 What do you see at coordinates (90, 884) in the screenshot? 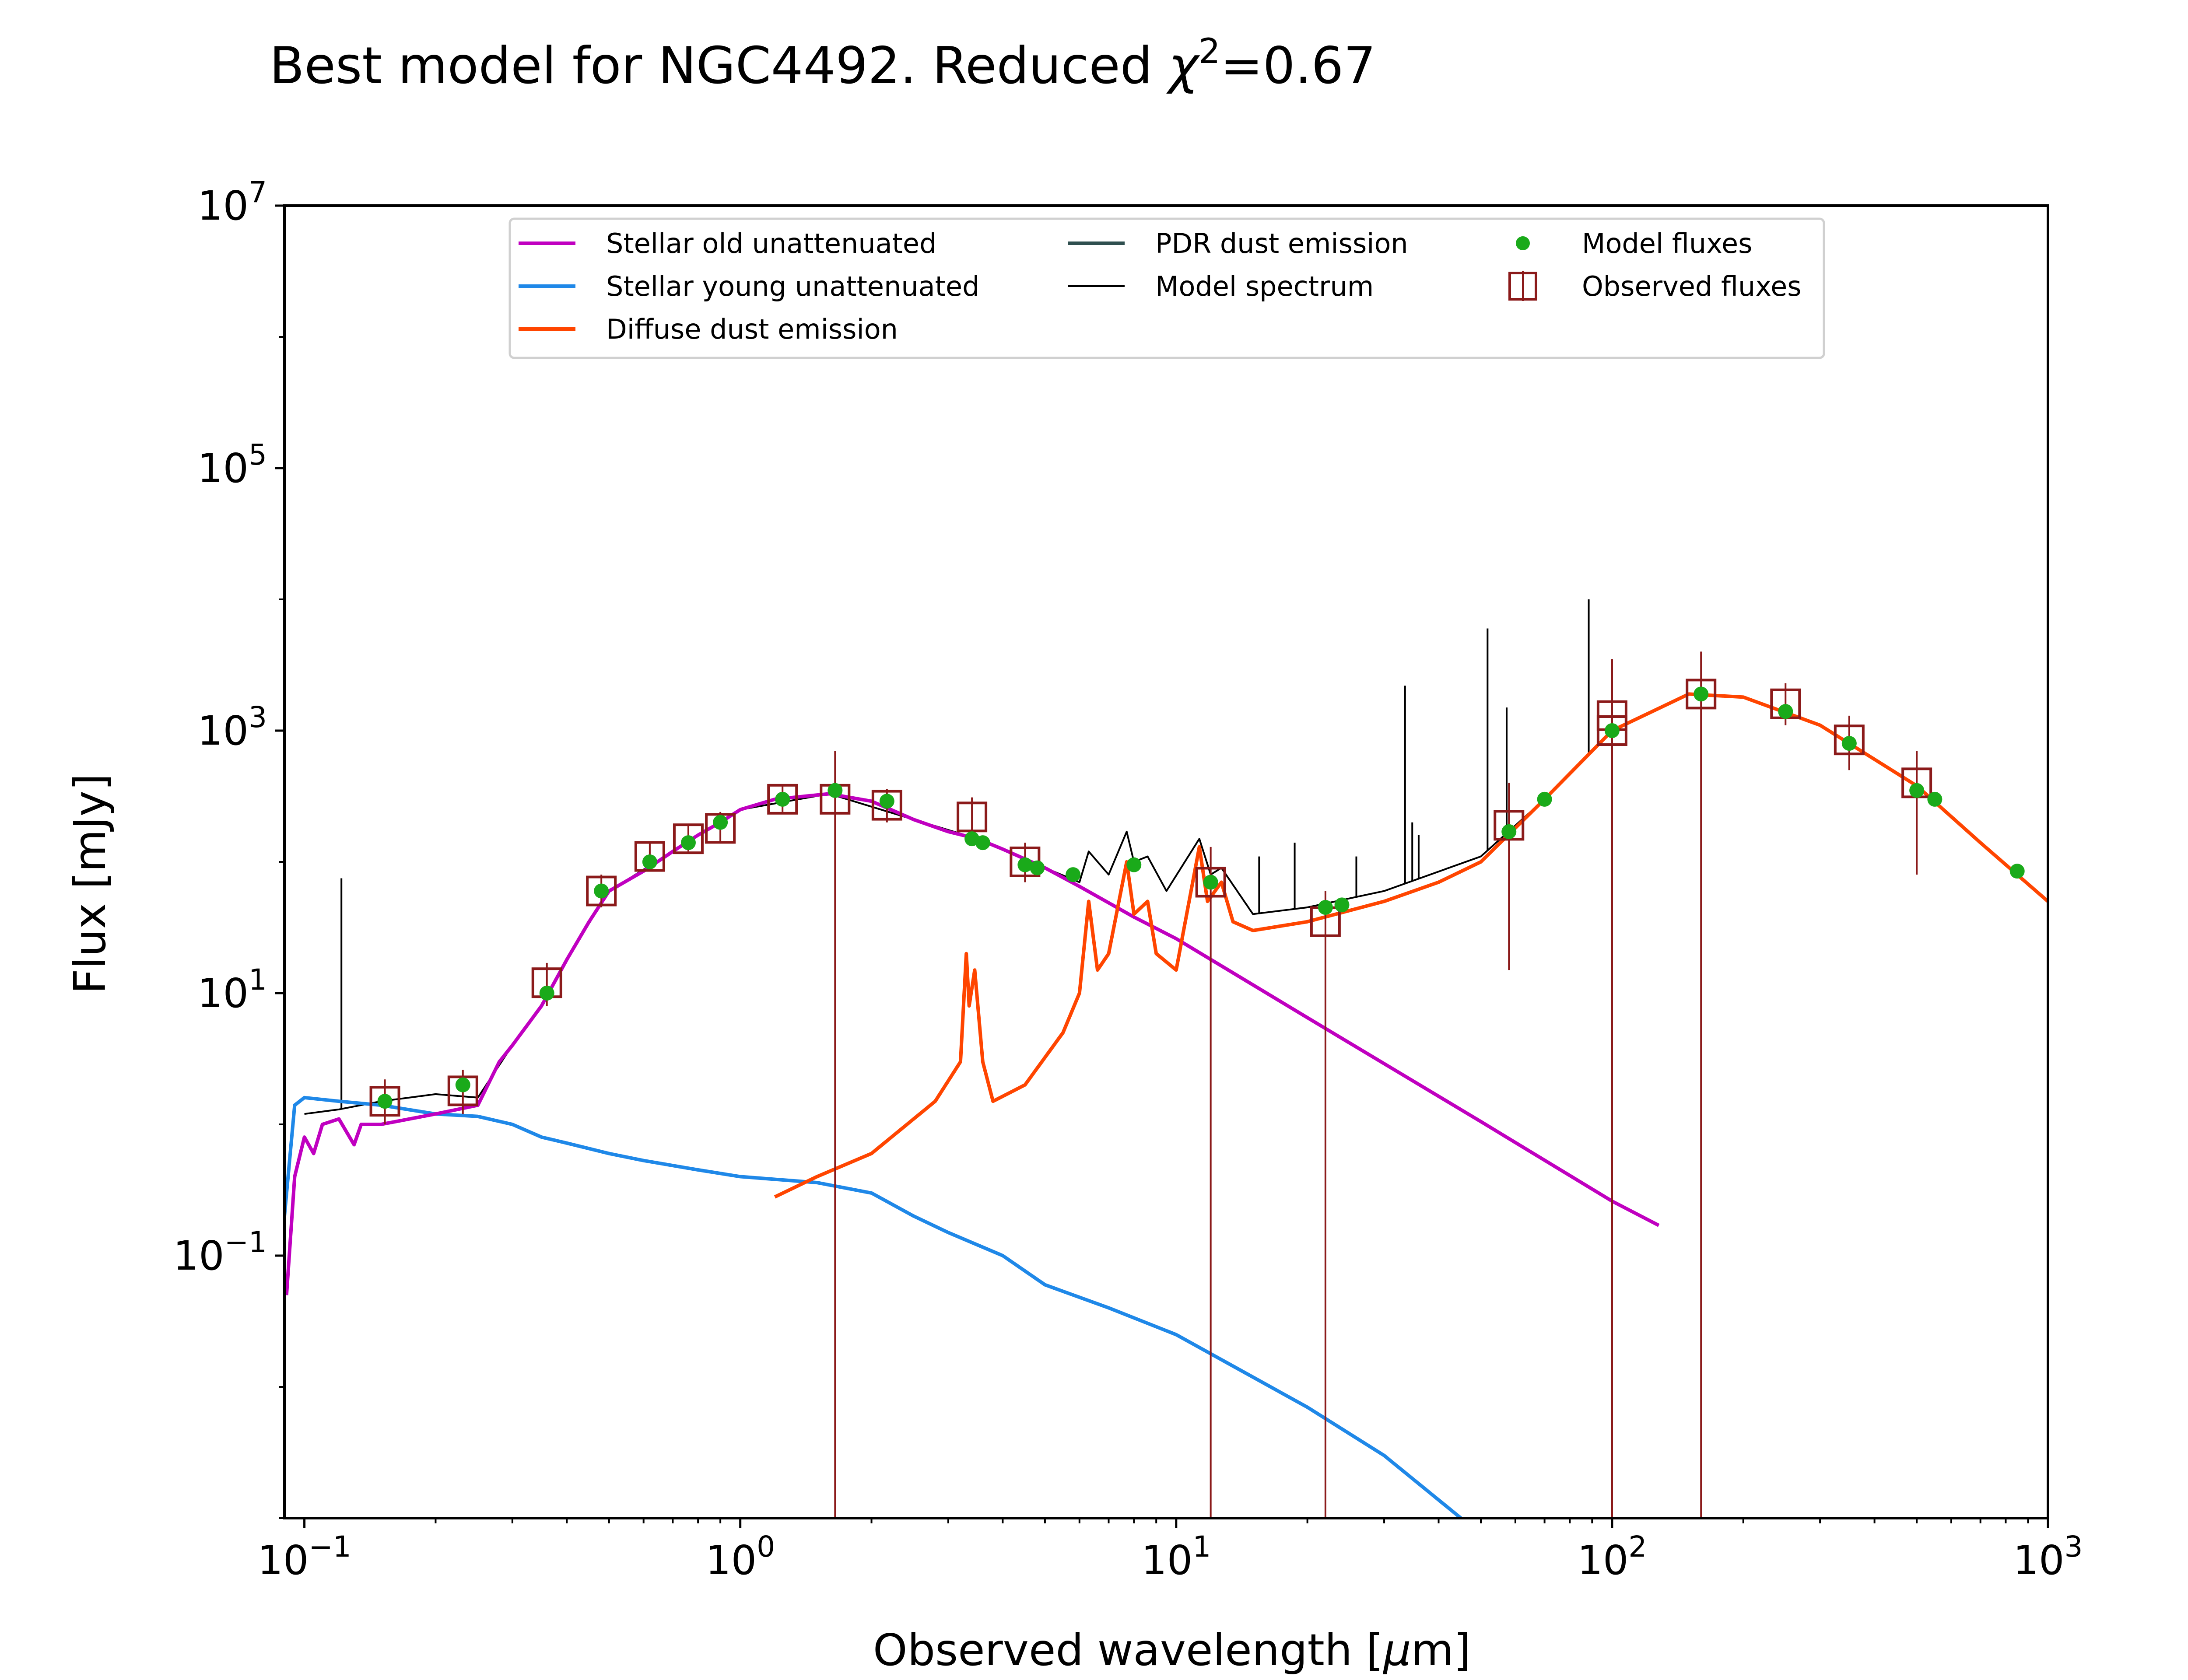
I see `y-axis-label: Flux [mJy]` at bounding box center [90, 884].